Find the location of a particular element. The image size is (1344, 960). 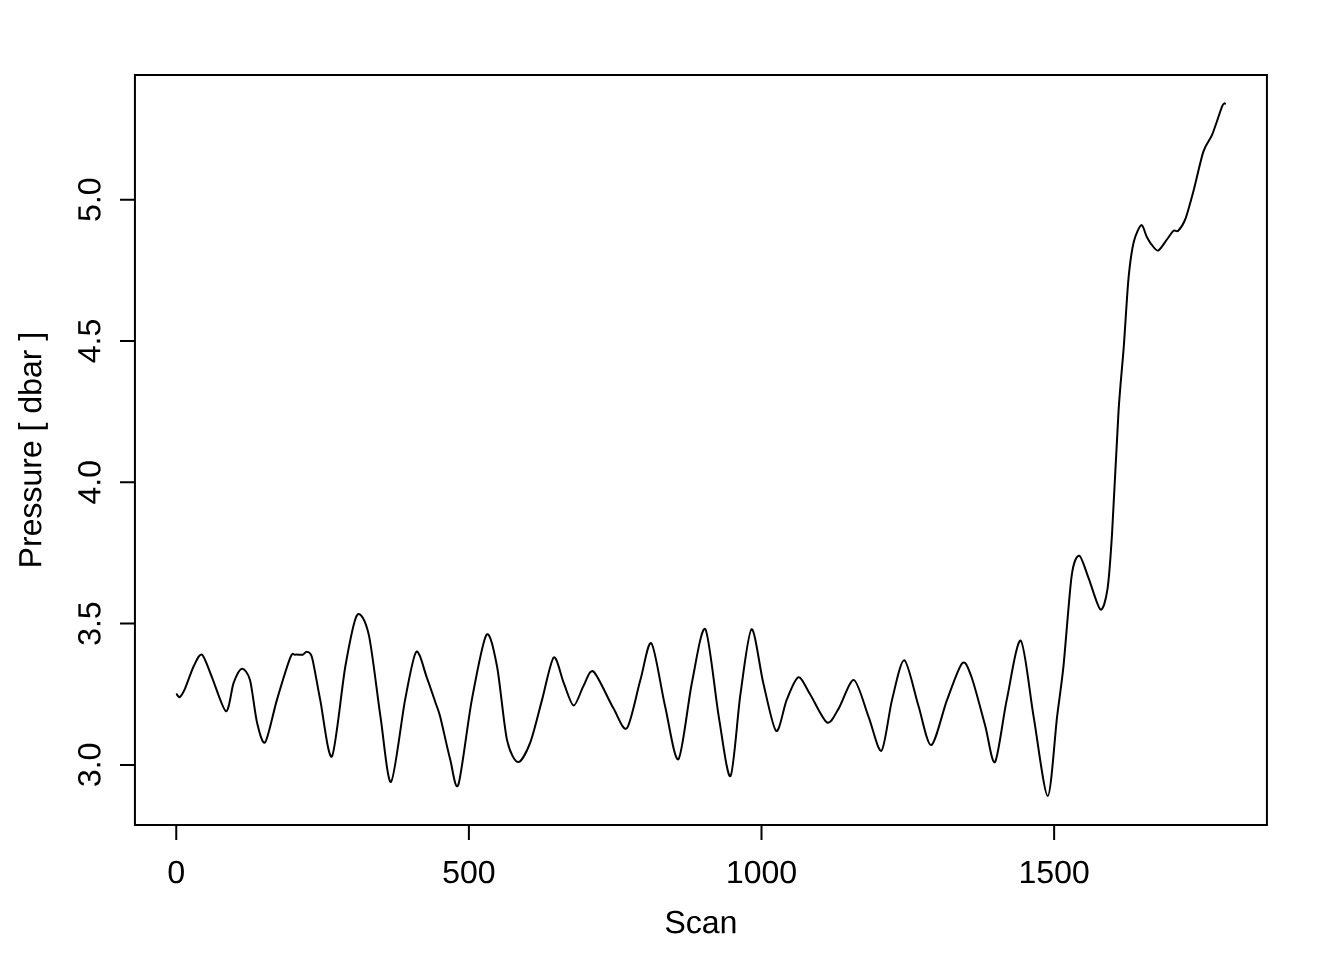

y-tick-label: 5.0 is located at coordinates (89, 199).